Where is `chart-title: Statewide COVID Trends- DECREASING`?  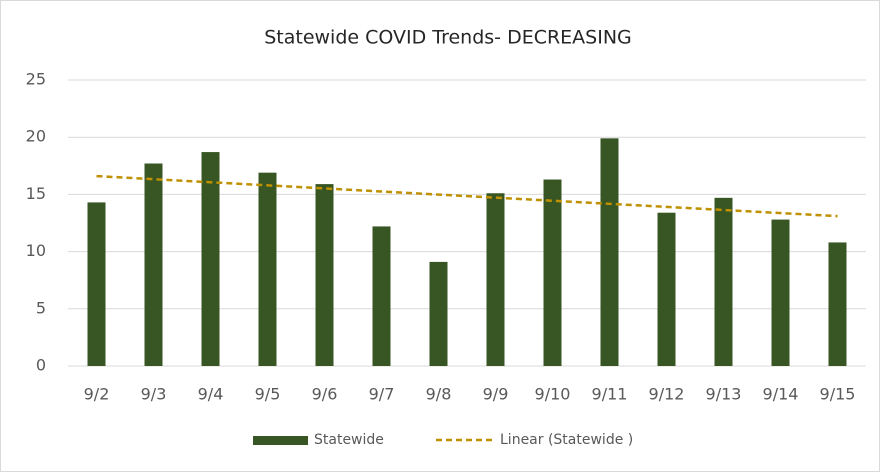
chart-title: Statewide COVID Trends- DECREASING is located at coordinates (448, 38).